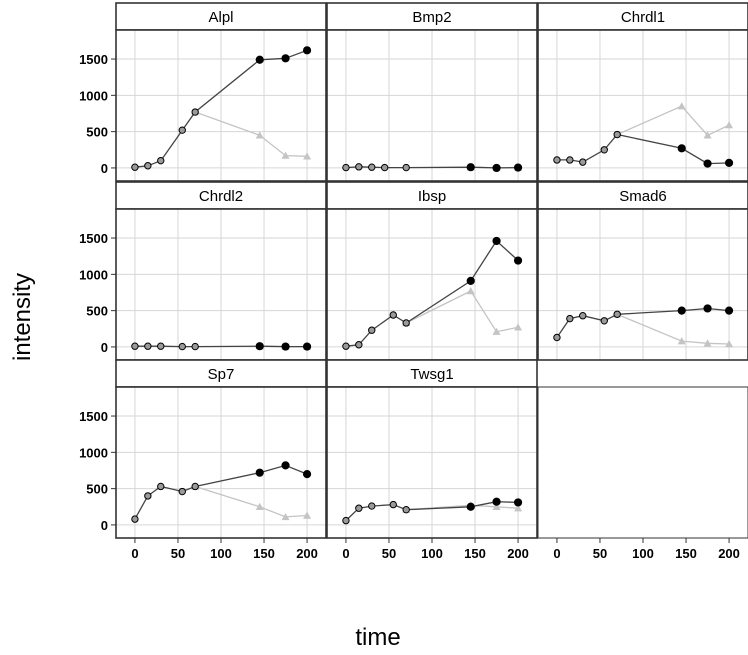 This screenshot has width=748, height=655. I want to click on panel-title: Twsg1, so click(431, 374).